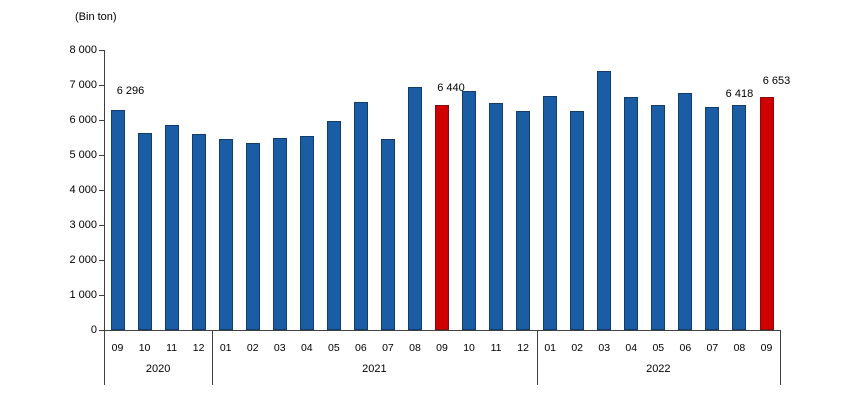  Describe the element at coordinates (83, 155) in the screenshot. I see `y-tick-label: 5 000` at that location.